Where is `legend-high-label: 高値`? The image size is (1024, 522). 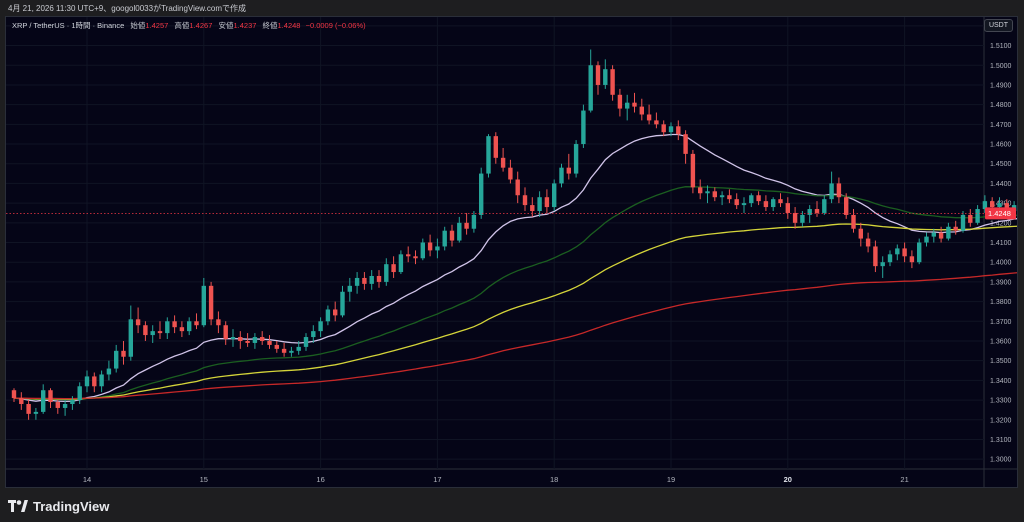
legend-high-label: 高値 is located at coordinates (182, 25).